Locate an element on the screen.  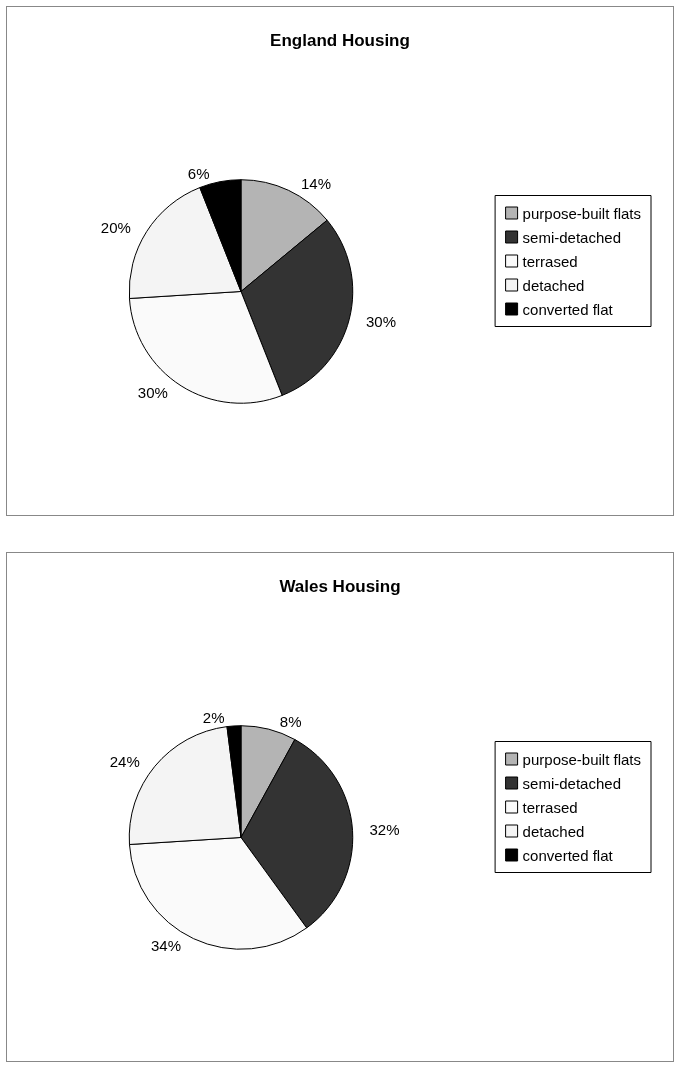
data-label: 32% is located at coordinates (384, 830).